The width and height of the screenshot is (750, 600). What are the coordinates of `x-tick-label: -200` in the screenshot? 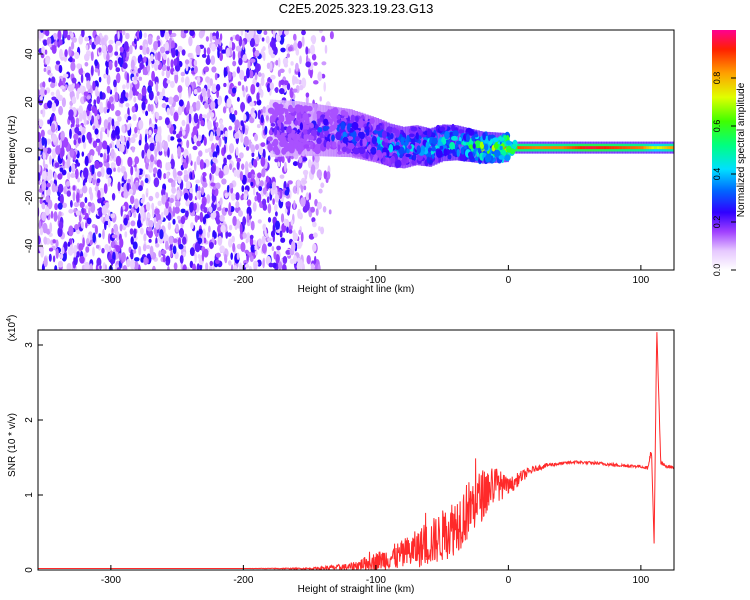 It's located at (243, 280).